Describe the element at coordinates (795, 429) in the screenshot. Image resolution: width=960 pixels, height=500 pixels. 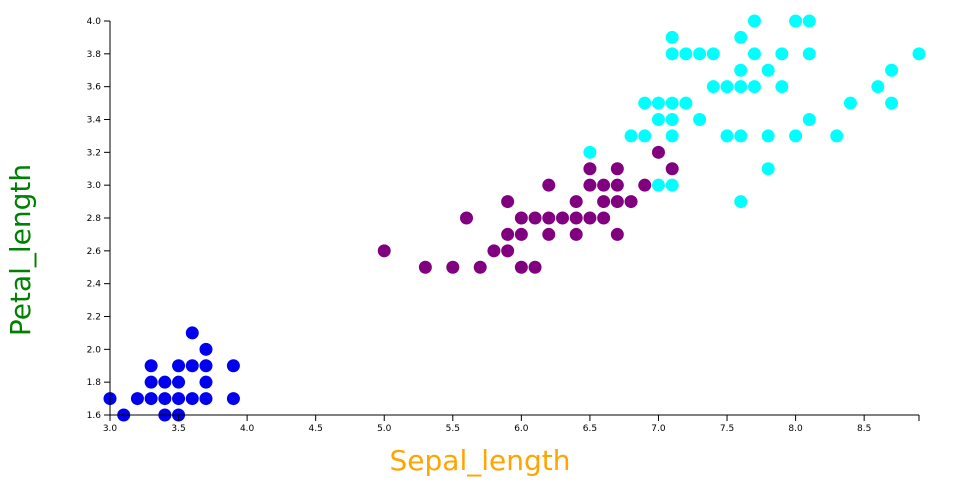
I see `x-tick-label: 8.0` at that location.